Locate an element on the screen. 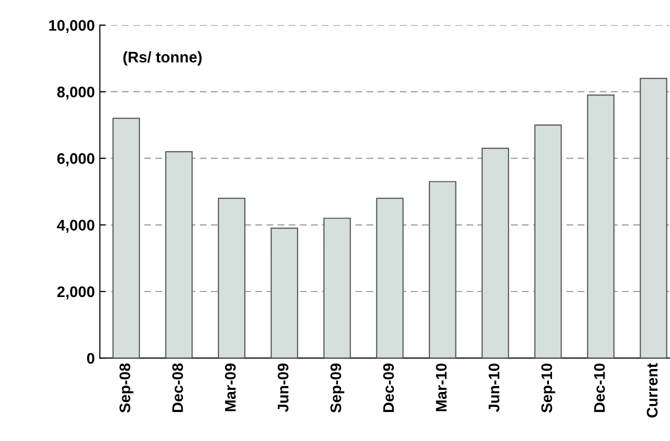  y-tick-label: 2,000 is located at coordinates (75, 293).